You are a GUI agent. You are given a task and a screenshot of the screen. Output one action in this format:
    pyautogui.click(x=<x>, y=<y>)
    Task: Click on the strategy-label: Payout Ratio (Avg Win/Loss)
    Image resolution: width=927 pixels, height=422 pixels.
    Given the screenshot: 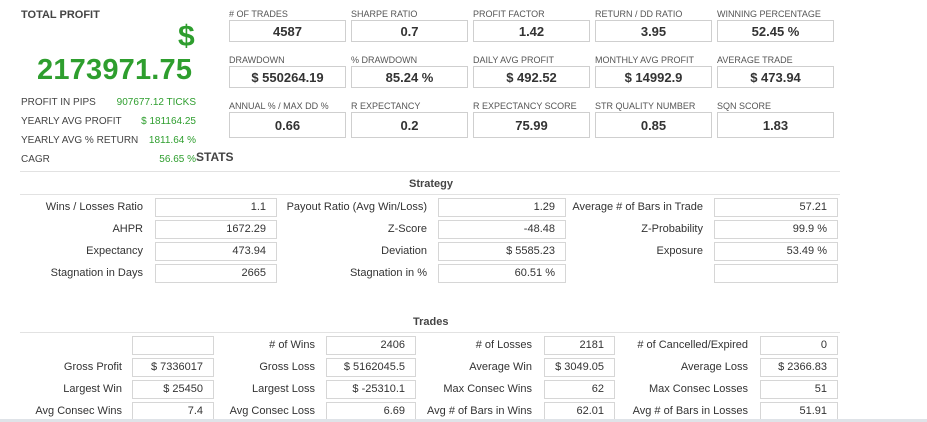 What is the action you would take?
    pyautogui.click(x=356, y=207)
    